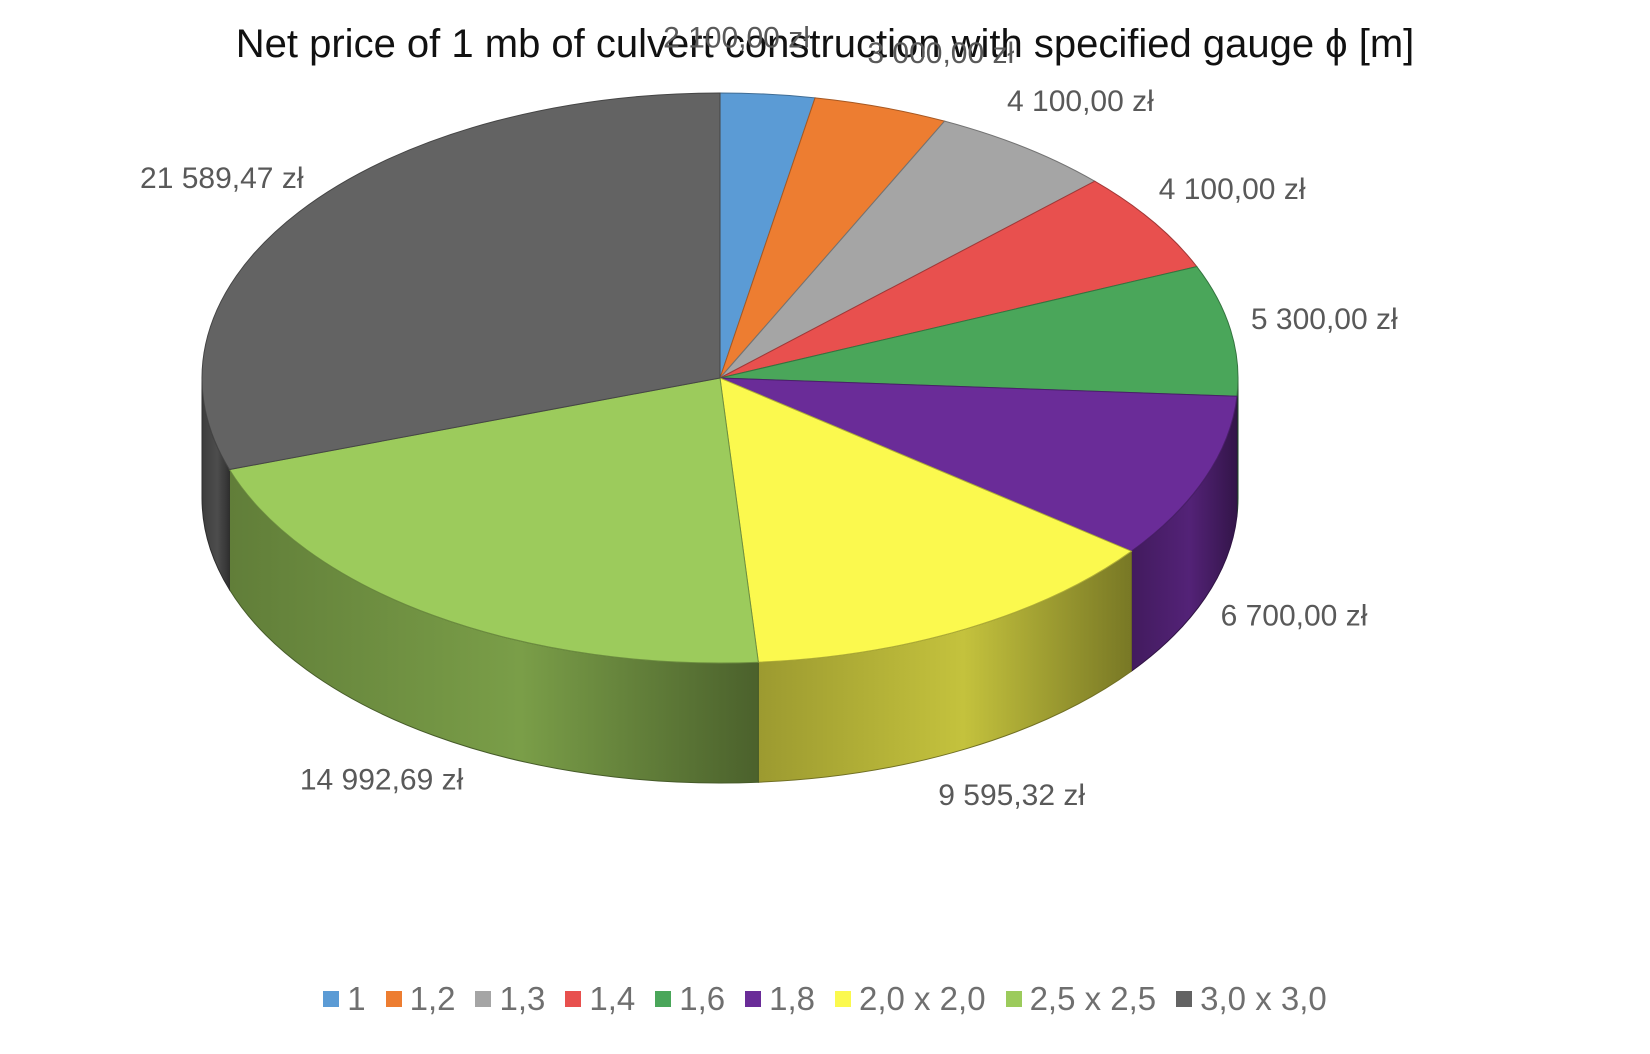  Describe the element at coordinates (1093, 998) in the screenshot. I see `legend-label: 2,5 x 2,5` at that location.